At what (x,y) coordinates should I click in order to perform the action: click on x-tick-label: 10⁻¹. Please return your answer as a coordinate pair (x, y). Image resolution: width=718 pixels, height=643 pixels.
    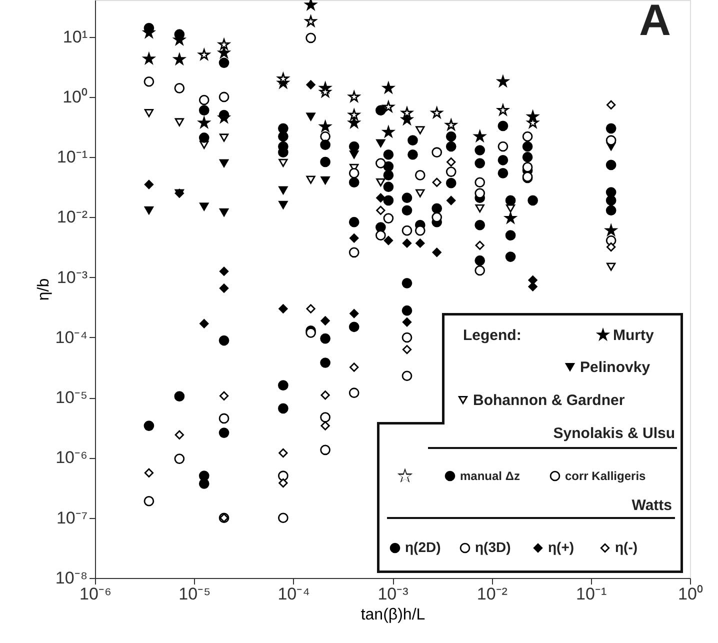
    Looking at the image, I should click on (591, 594).